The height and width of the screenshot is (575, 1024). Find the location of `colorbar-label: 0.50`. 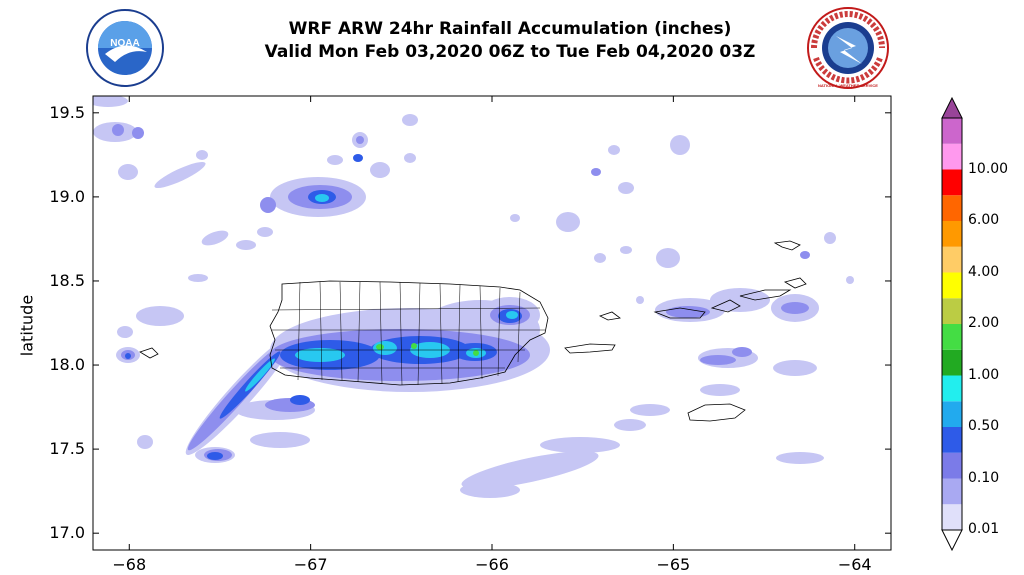

colorbar-label: 0.50 is located at coordinates (984, 426).